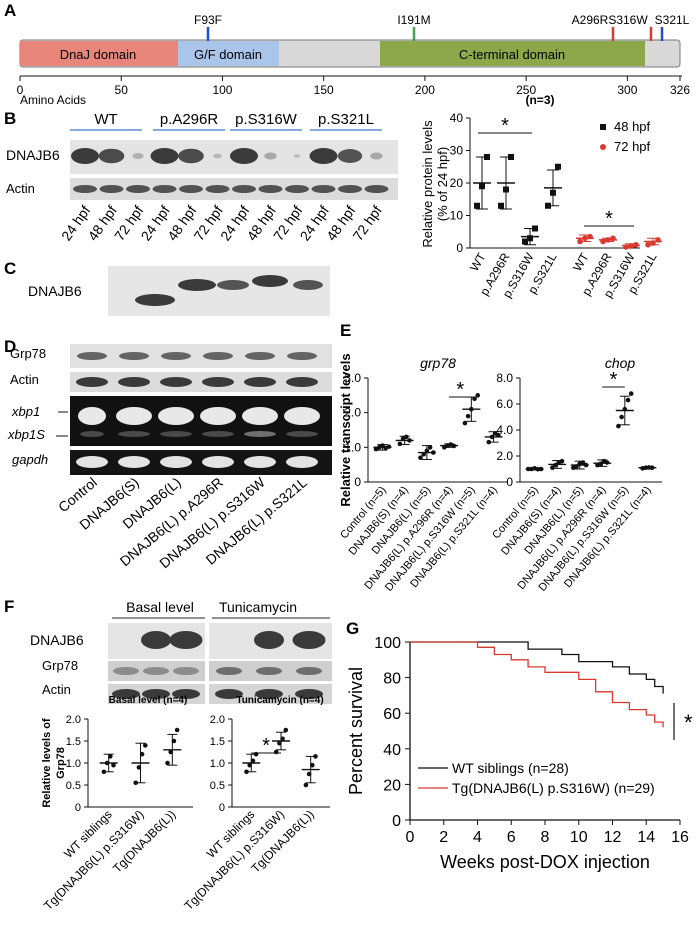 The width and height of the screenshot is (700, 940). Describe the element at coordinates (537, 684) in the screenshot. I see `chart-g-series-line` at that location.